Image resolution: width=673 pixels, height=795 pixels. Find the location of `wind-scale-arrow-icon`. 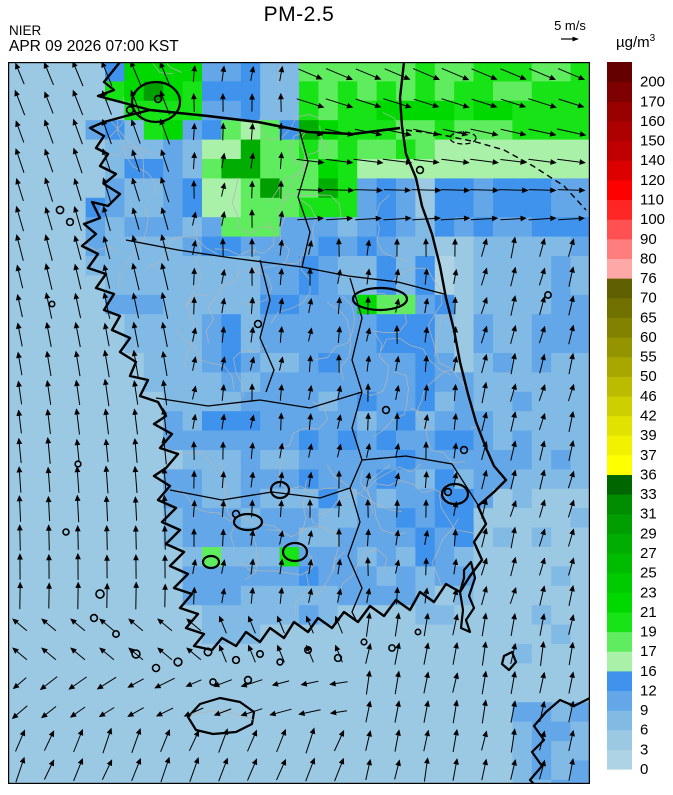

wind-scale-arrow-icon is located at coordinates (570, 39).